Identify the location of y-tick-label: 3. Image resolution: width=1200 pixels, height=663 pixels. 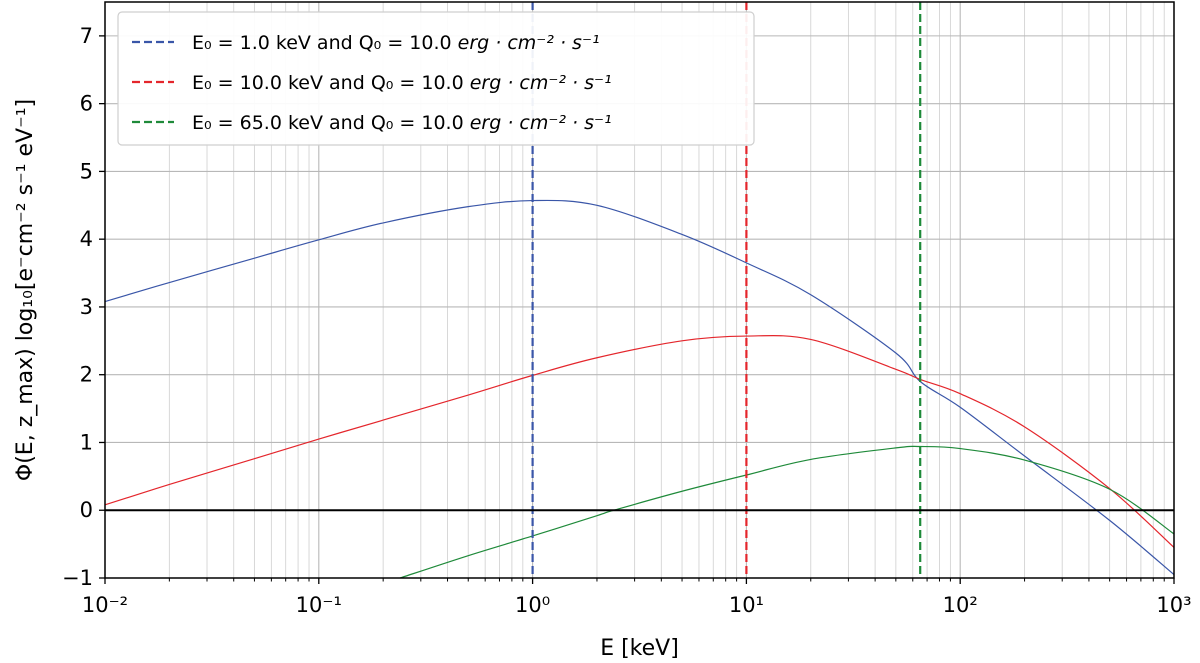
(86, 307).